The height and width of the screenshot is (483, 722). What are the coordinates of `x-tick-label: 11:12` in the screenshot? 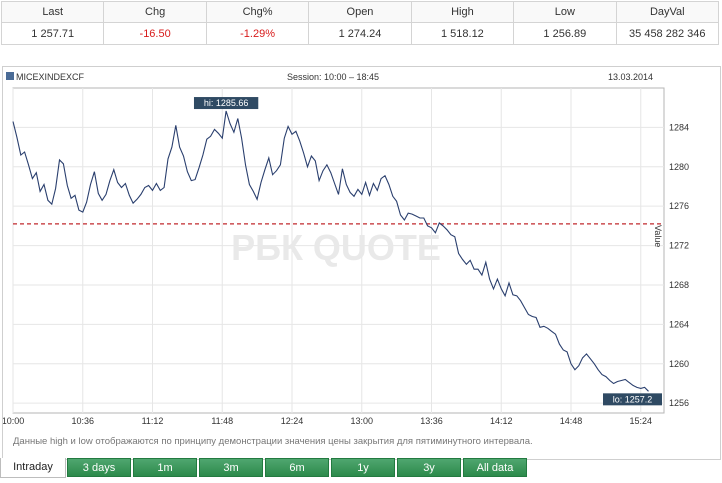 It's located at (153, 421).